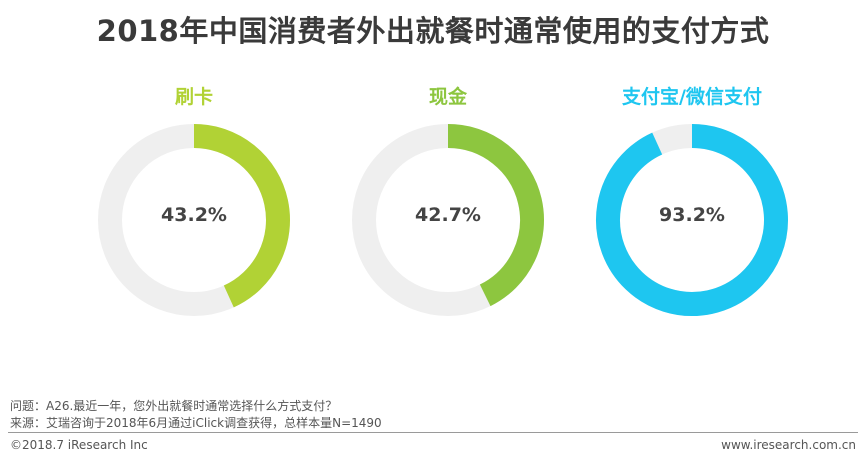 Image resolution: width=866 pixels, height=460 pixels. I want to click on donut-label-cash: 现金, so click(447, 97).